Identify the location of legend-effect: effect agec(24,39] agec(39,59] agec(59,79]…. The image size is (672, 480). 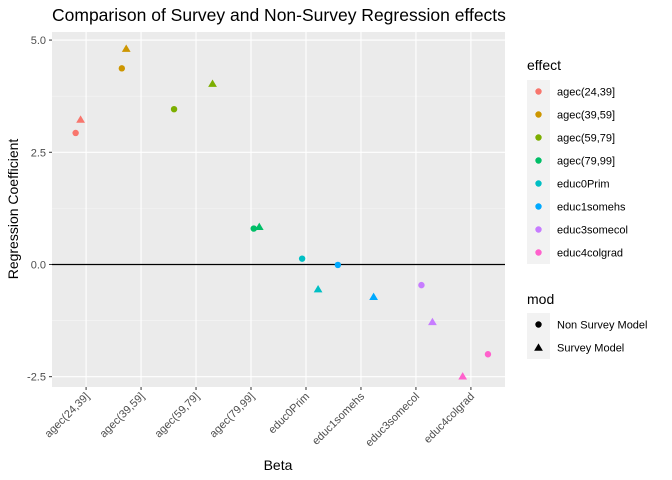
(577, 160).